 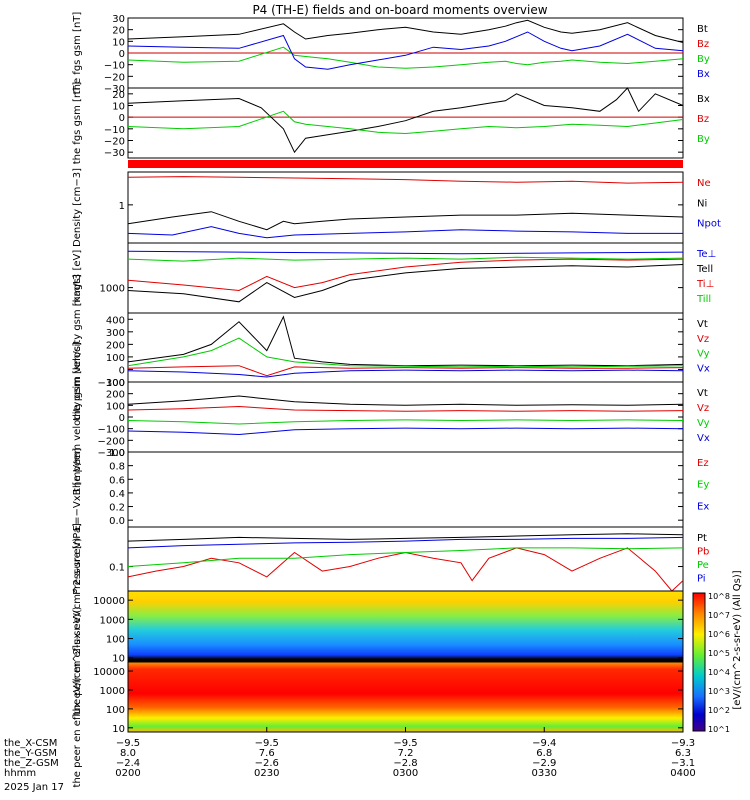 I want to click on colorbar-tick-label: 10^6, so click(x=719, y=634).